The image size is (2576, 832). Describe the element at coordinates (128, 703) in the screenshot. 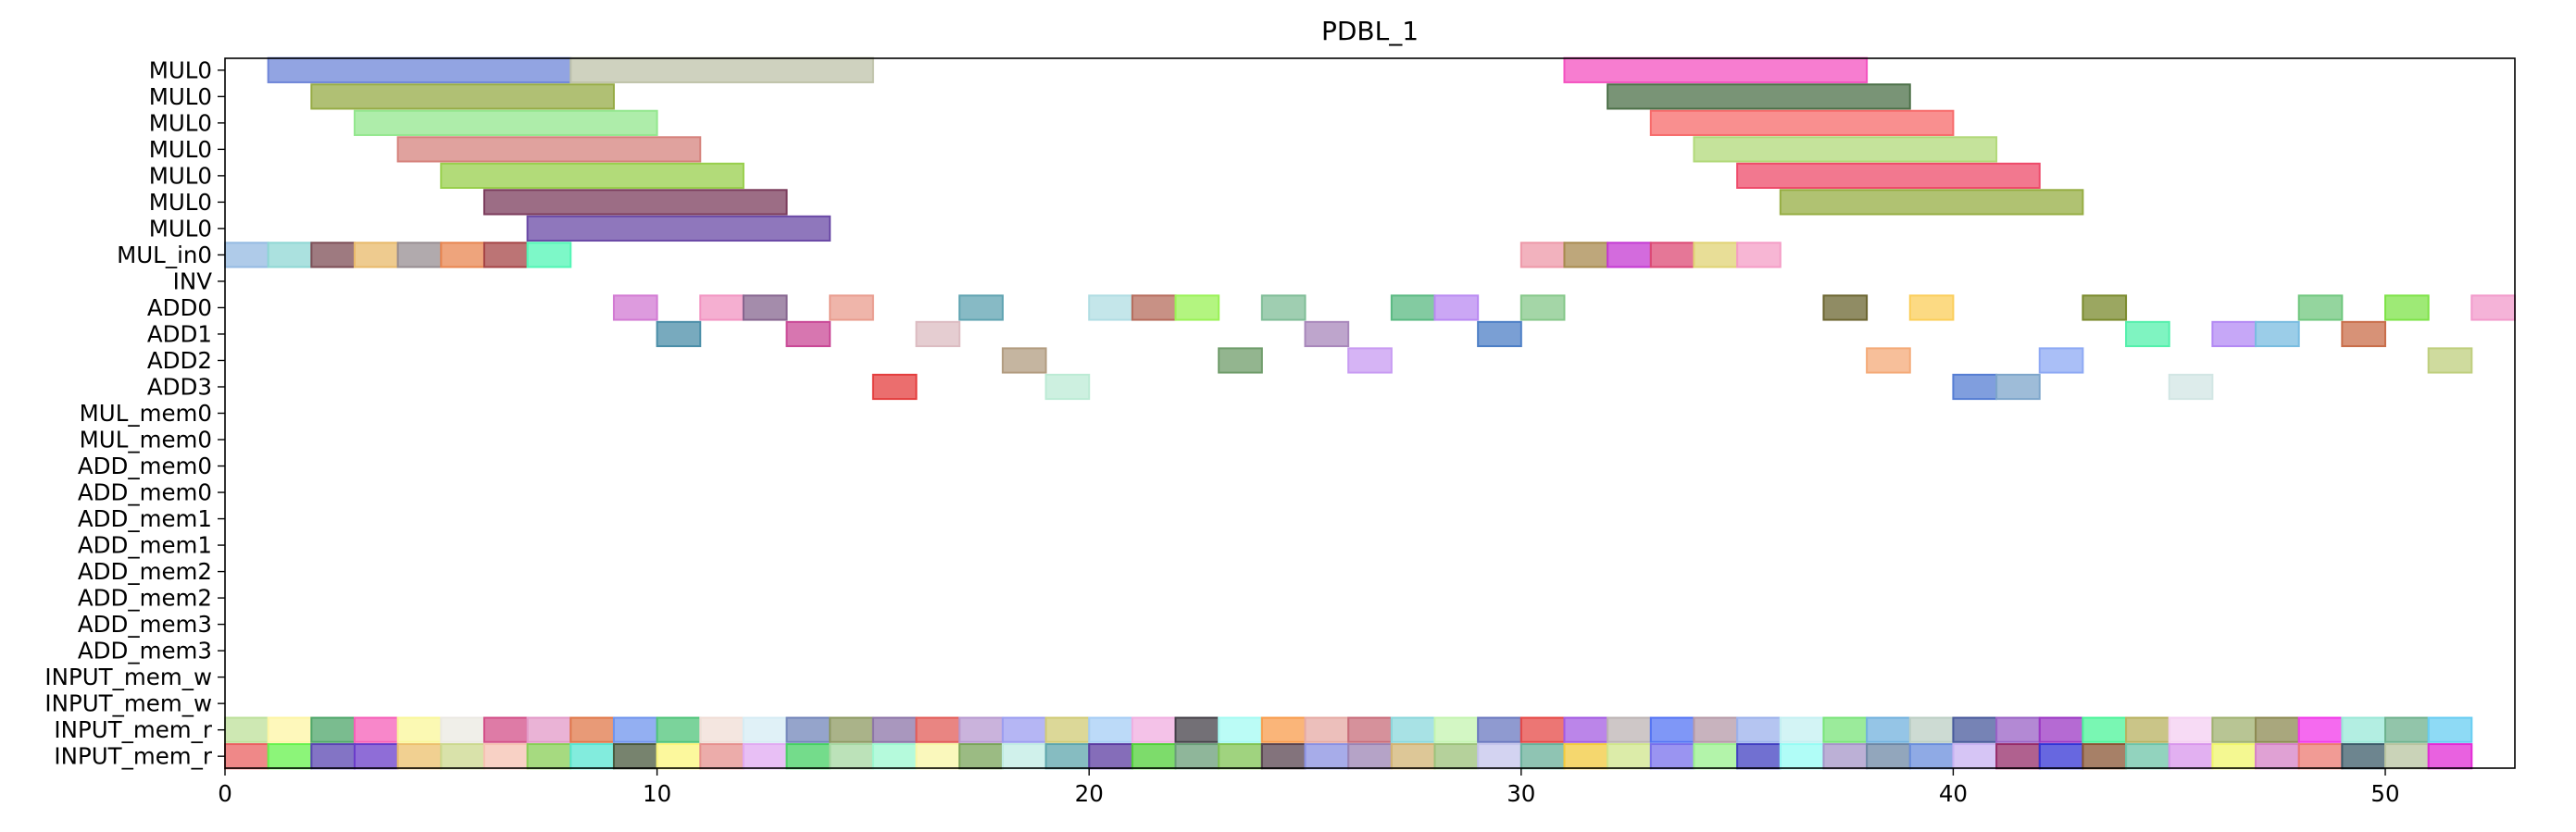

I see `y-tick-label: INPUT_mem_w` at that location.